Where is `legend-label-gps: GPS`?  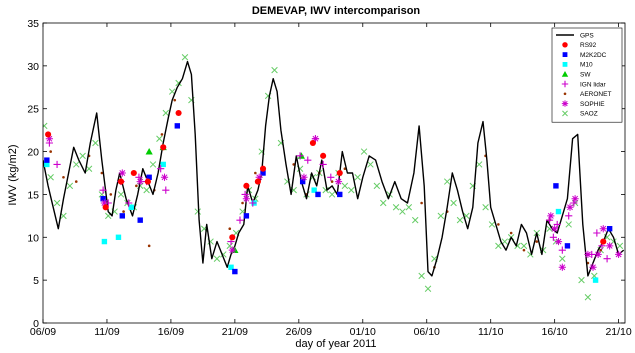
legend-label-gps: GPS is located at coordinates (587, 35).